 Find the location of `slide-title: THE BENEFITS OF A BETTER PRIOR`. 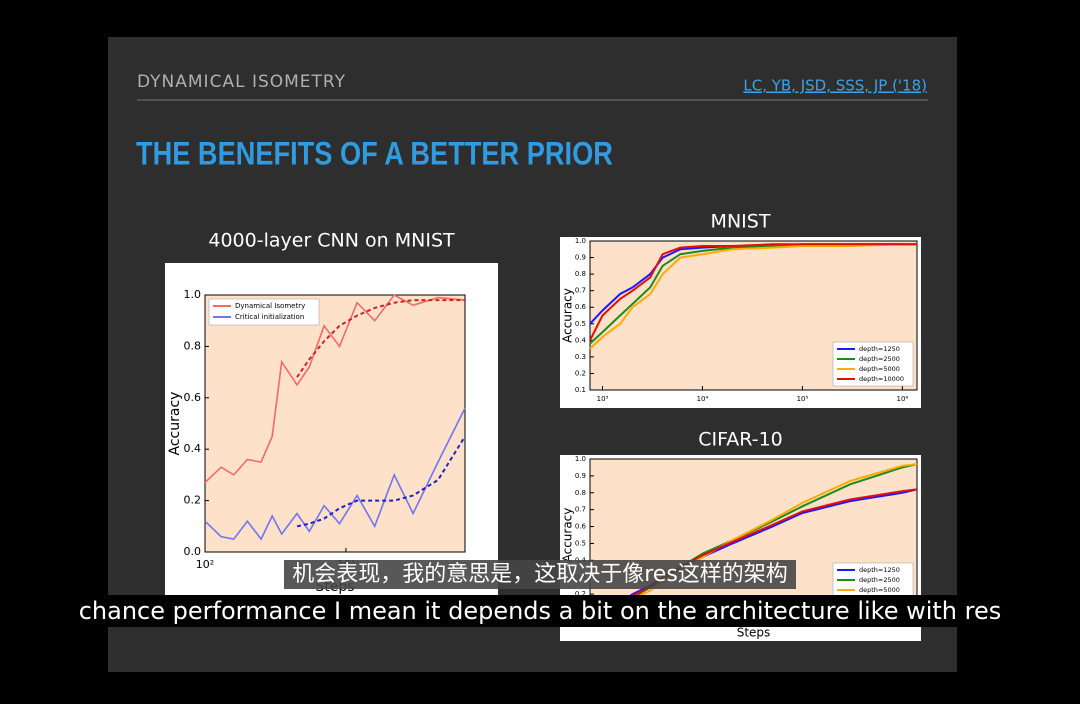

slide-title: THE BENEFITS OF A BETTER PRIOR is located at coordinates (374, 154).